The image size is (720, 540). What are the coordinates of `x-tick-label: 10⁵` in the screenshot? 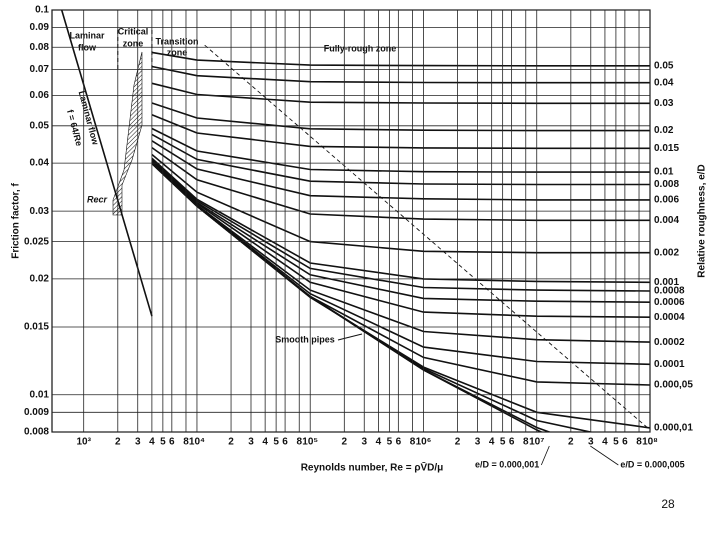 It's located at (310, 442).